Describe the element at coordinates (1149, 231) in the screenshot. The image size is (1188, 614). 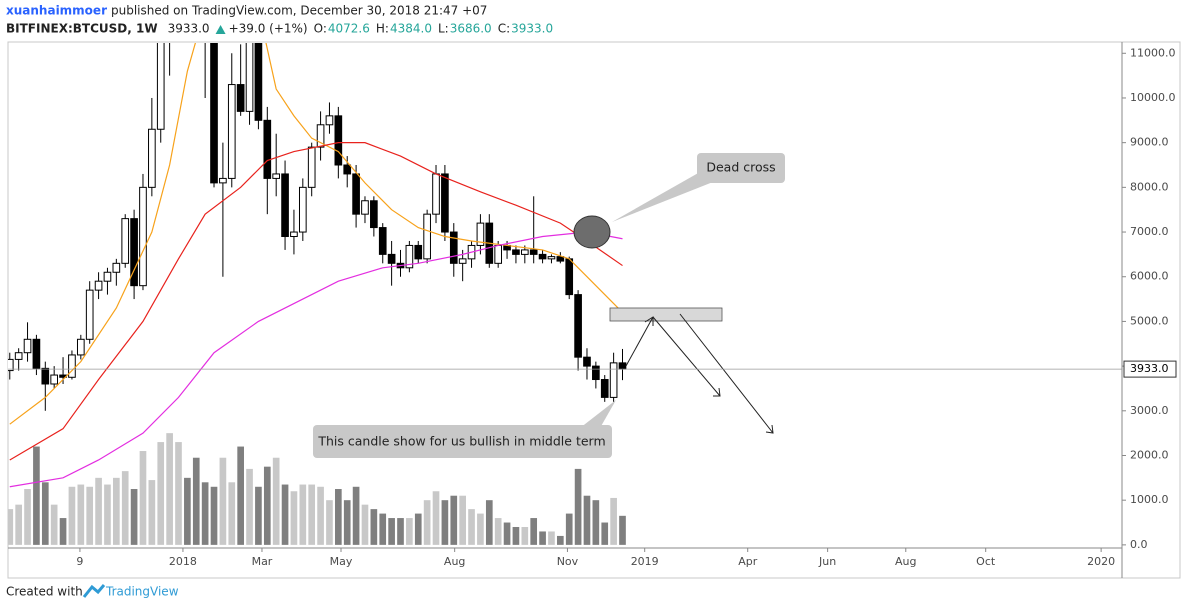
I see `y-tick-label: 7000.0` at that location.